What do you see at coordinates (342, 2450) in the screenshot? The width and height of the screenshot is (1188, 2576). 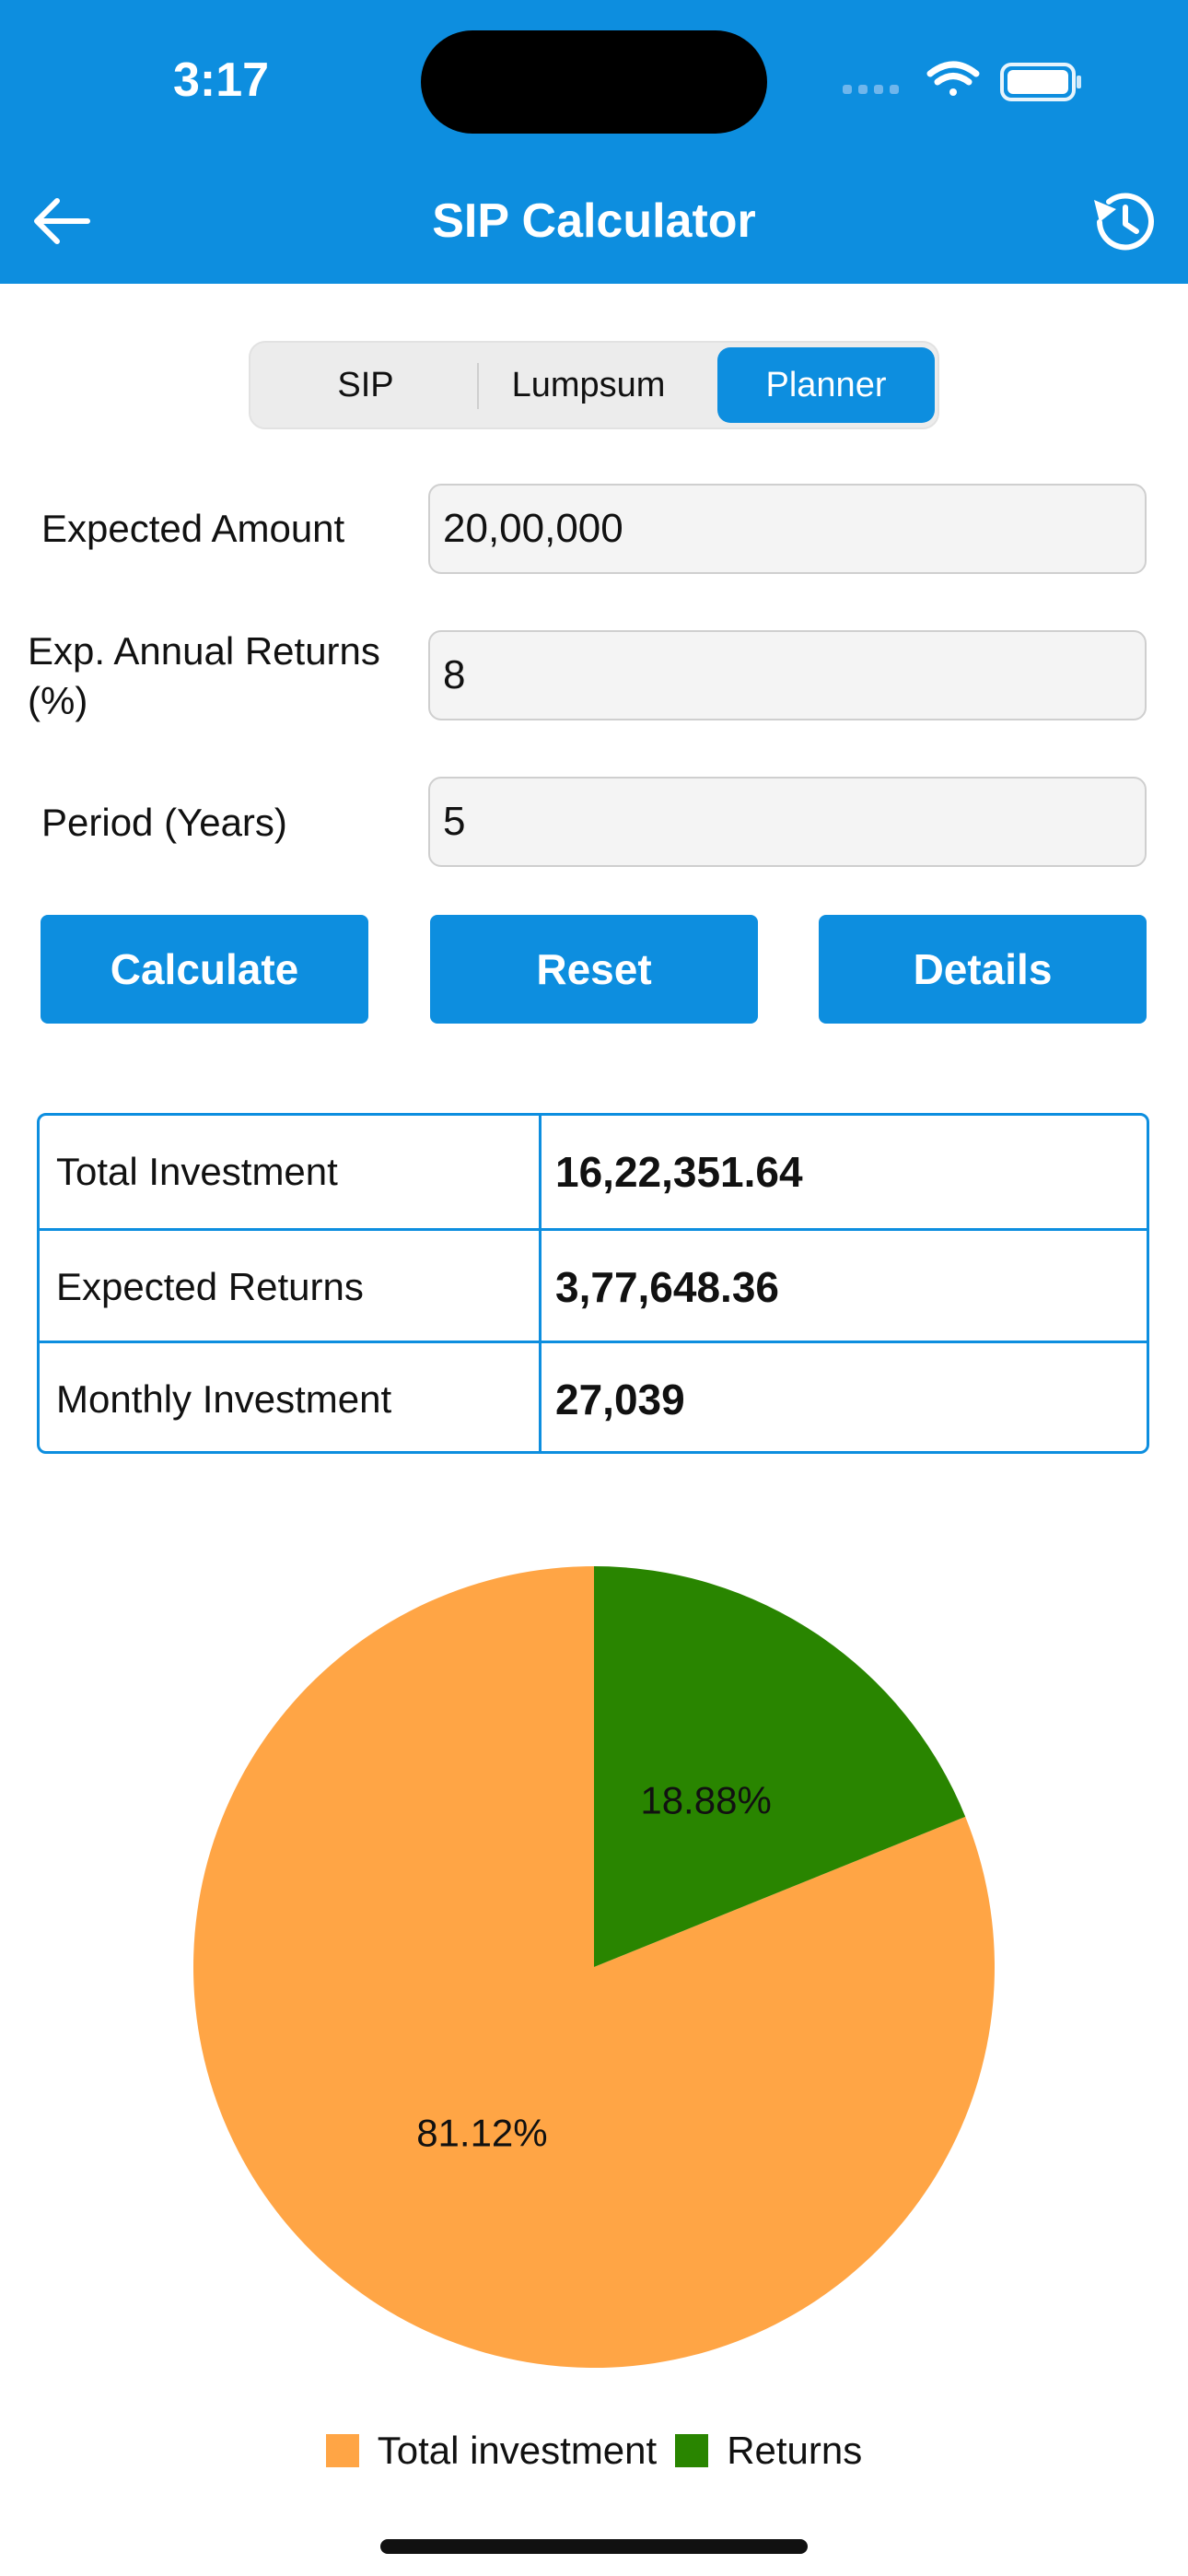 I see `legend-swatch-total-investment` at bounding box center [342, 2450].